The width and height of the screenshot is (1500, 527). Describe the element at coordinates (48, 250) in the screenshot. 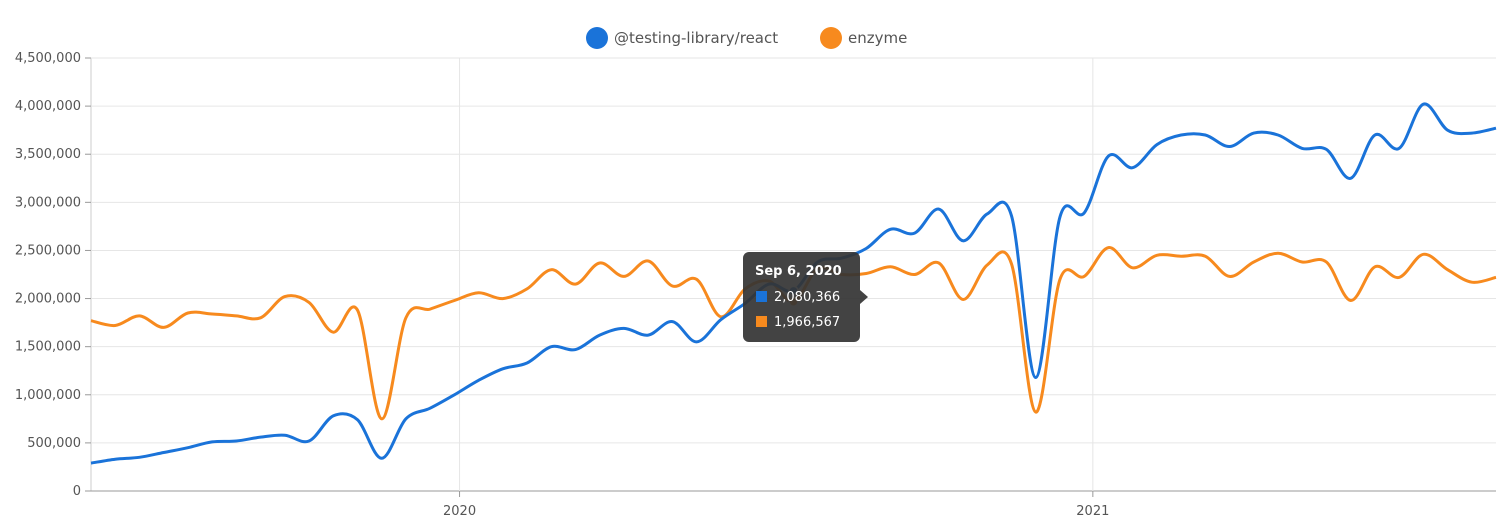

I see `y-tick-label: 2,500,000` at that location.